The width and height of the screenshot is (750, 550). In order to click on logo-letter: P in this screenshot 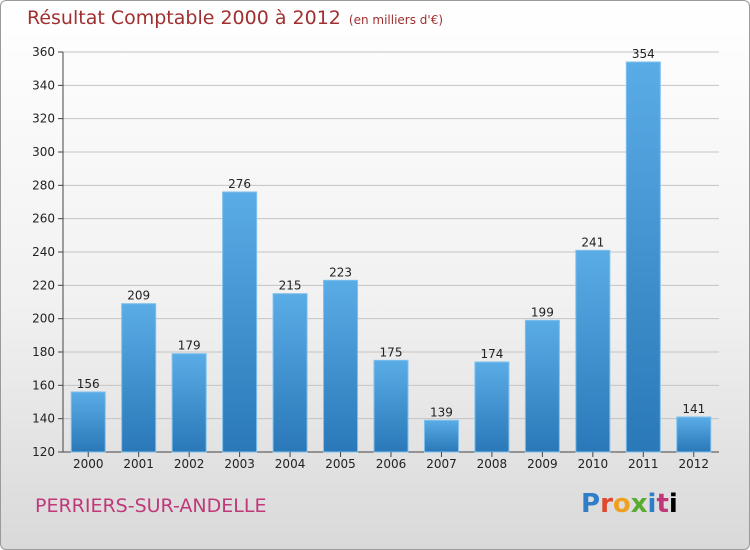, I will do `click(591, 504)`.